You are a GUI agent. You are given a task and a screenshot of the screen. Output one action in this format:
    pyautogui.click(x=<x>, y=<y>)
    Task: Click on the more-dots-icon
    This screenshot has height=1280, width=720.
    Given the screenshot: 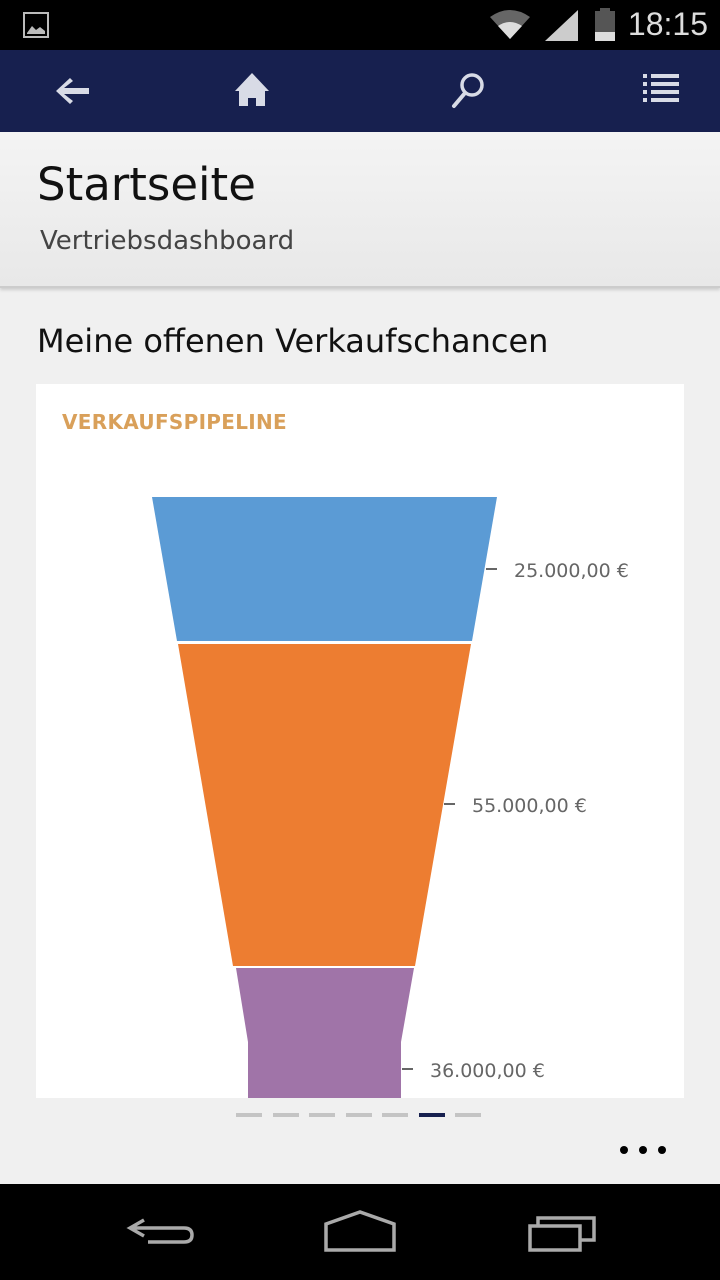 What is the action you would take?
    pyautogui.click(x=643, y=1150)
    